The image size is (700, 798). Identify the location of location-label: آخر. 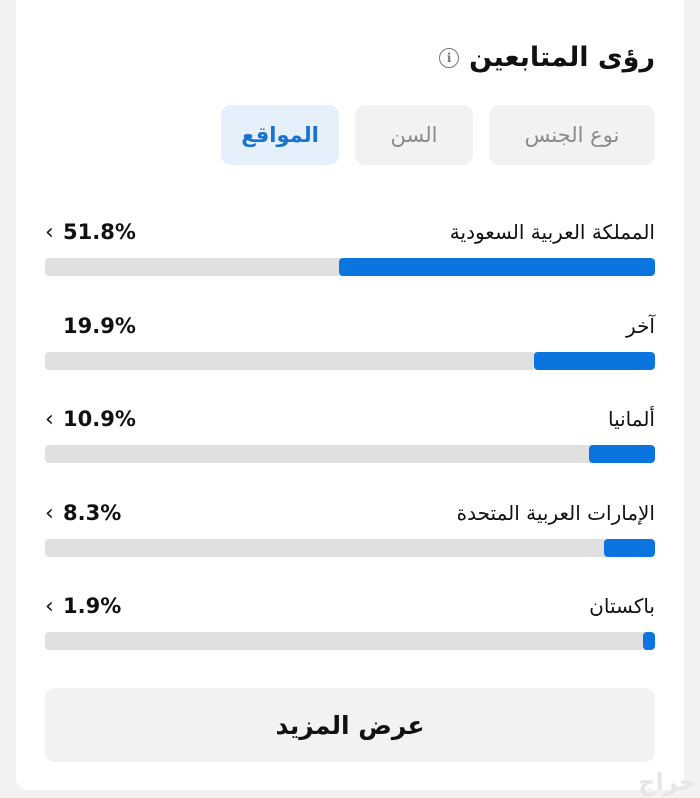
(640, 325).